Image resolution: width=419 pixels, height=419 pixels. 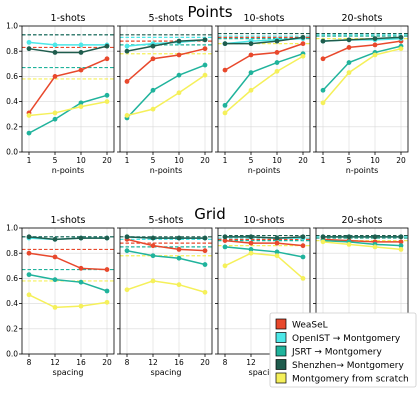 What do you see at coordinates (12, 328) in the screenshot?
I see `y-tick-label: 0.2` at bounding box center [12, 328].